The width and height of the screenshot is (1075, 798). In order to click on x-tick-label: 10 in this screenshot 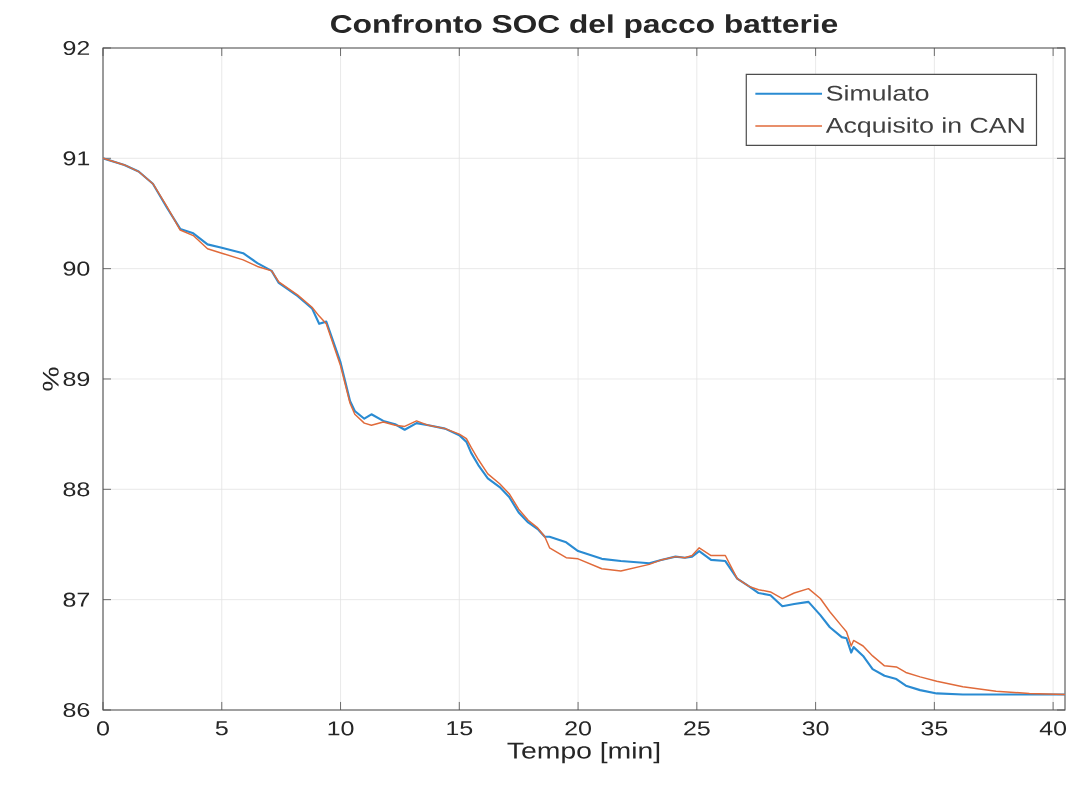, I will do `click(341, 728)`.